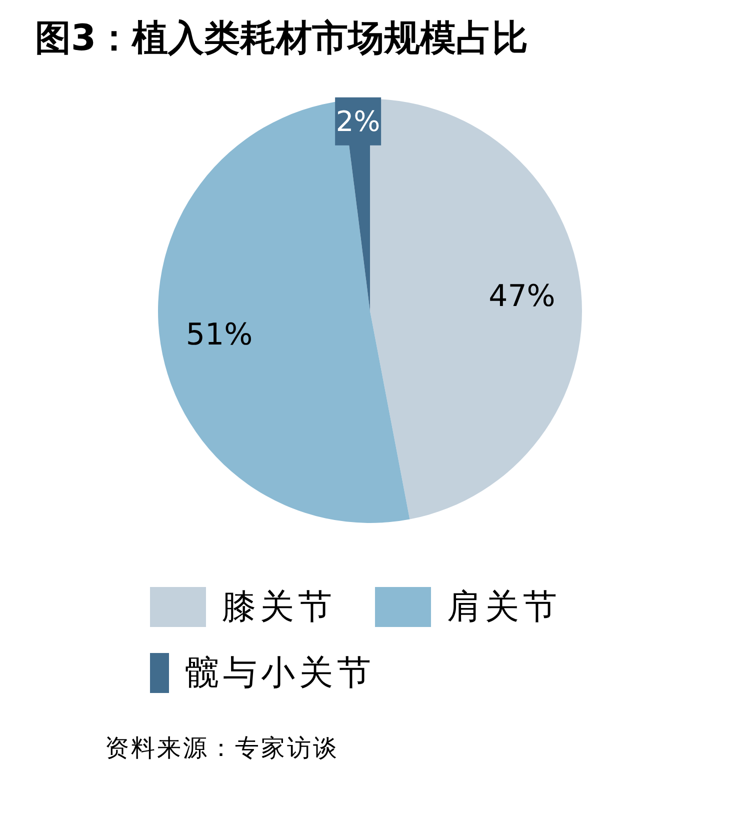 The image size is (735, 830). Describe the element at coordinates (358, 121) in the screenshot. I see `data-label: 2%` at that location.